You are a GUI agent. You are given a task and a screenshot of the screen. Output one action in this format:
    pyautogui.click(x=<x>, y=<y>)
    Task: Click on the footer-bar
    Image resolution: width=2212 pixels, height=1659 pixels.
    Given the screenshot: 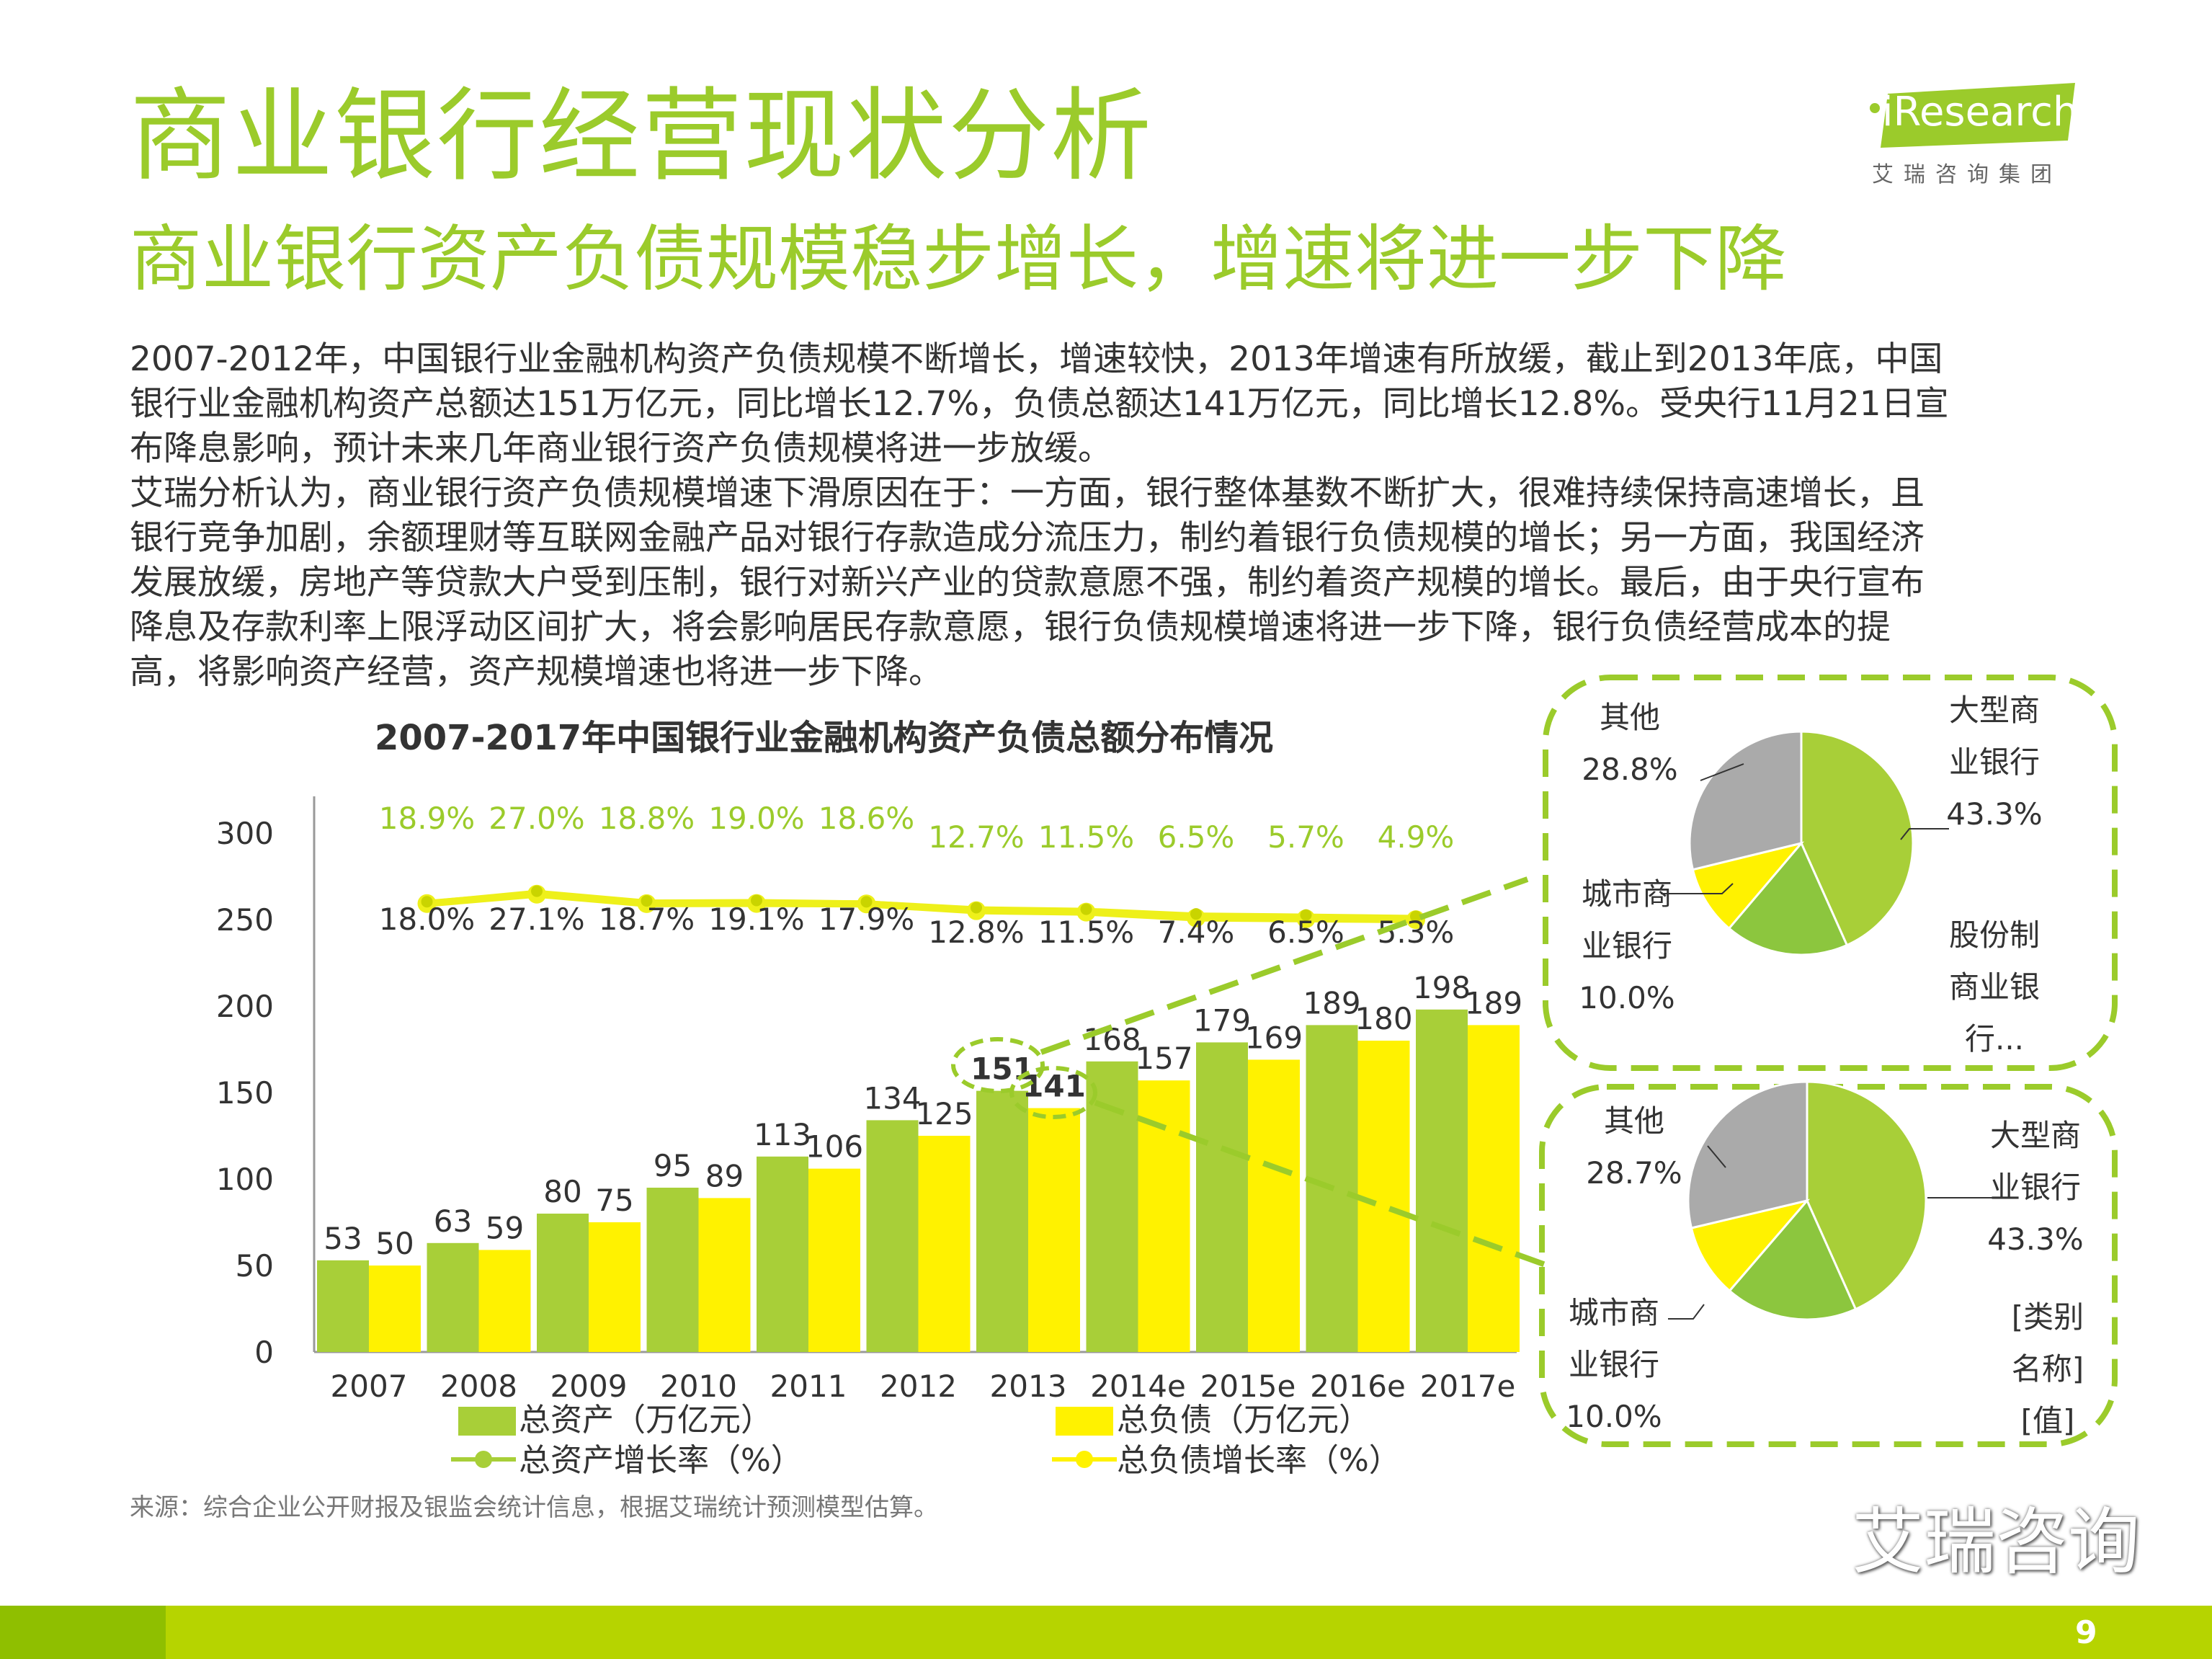 What is the action you would take?
    pyautogui.click(x=1106, y=1633)
    